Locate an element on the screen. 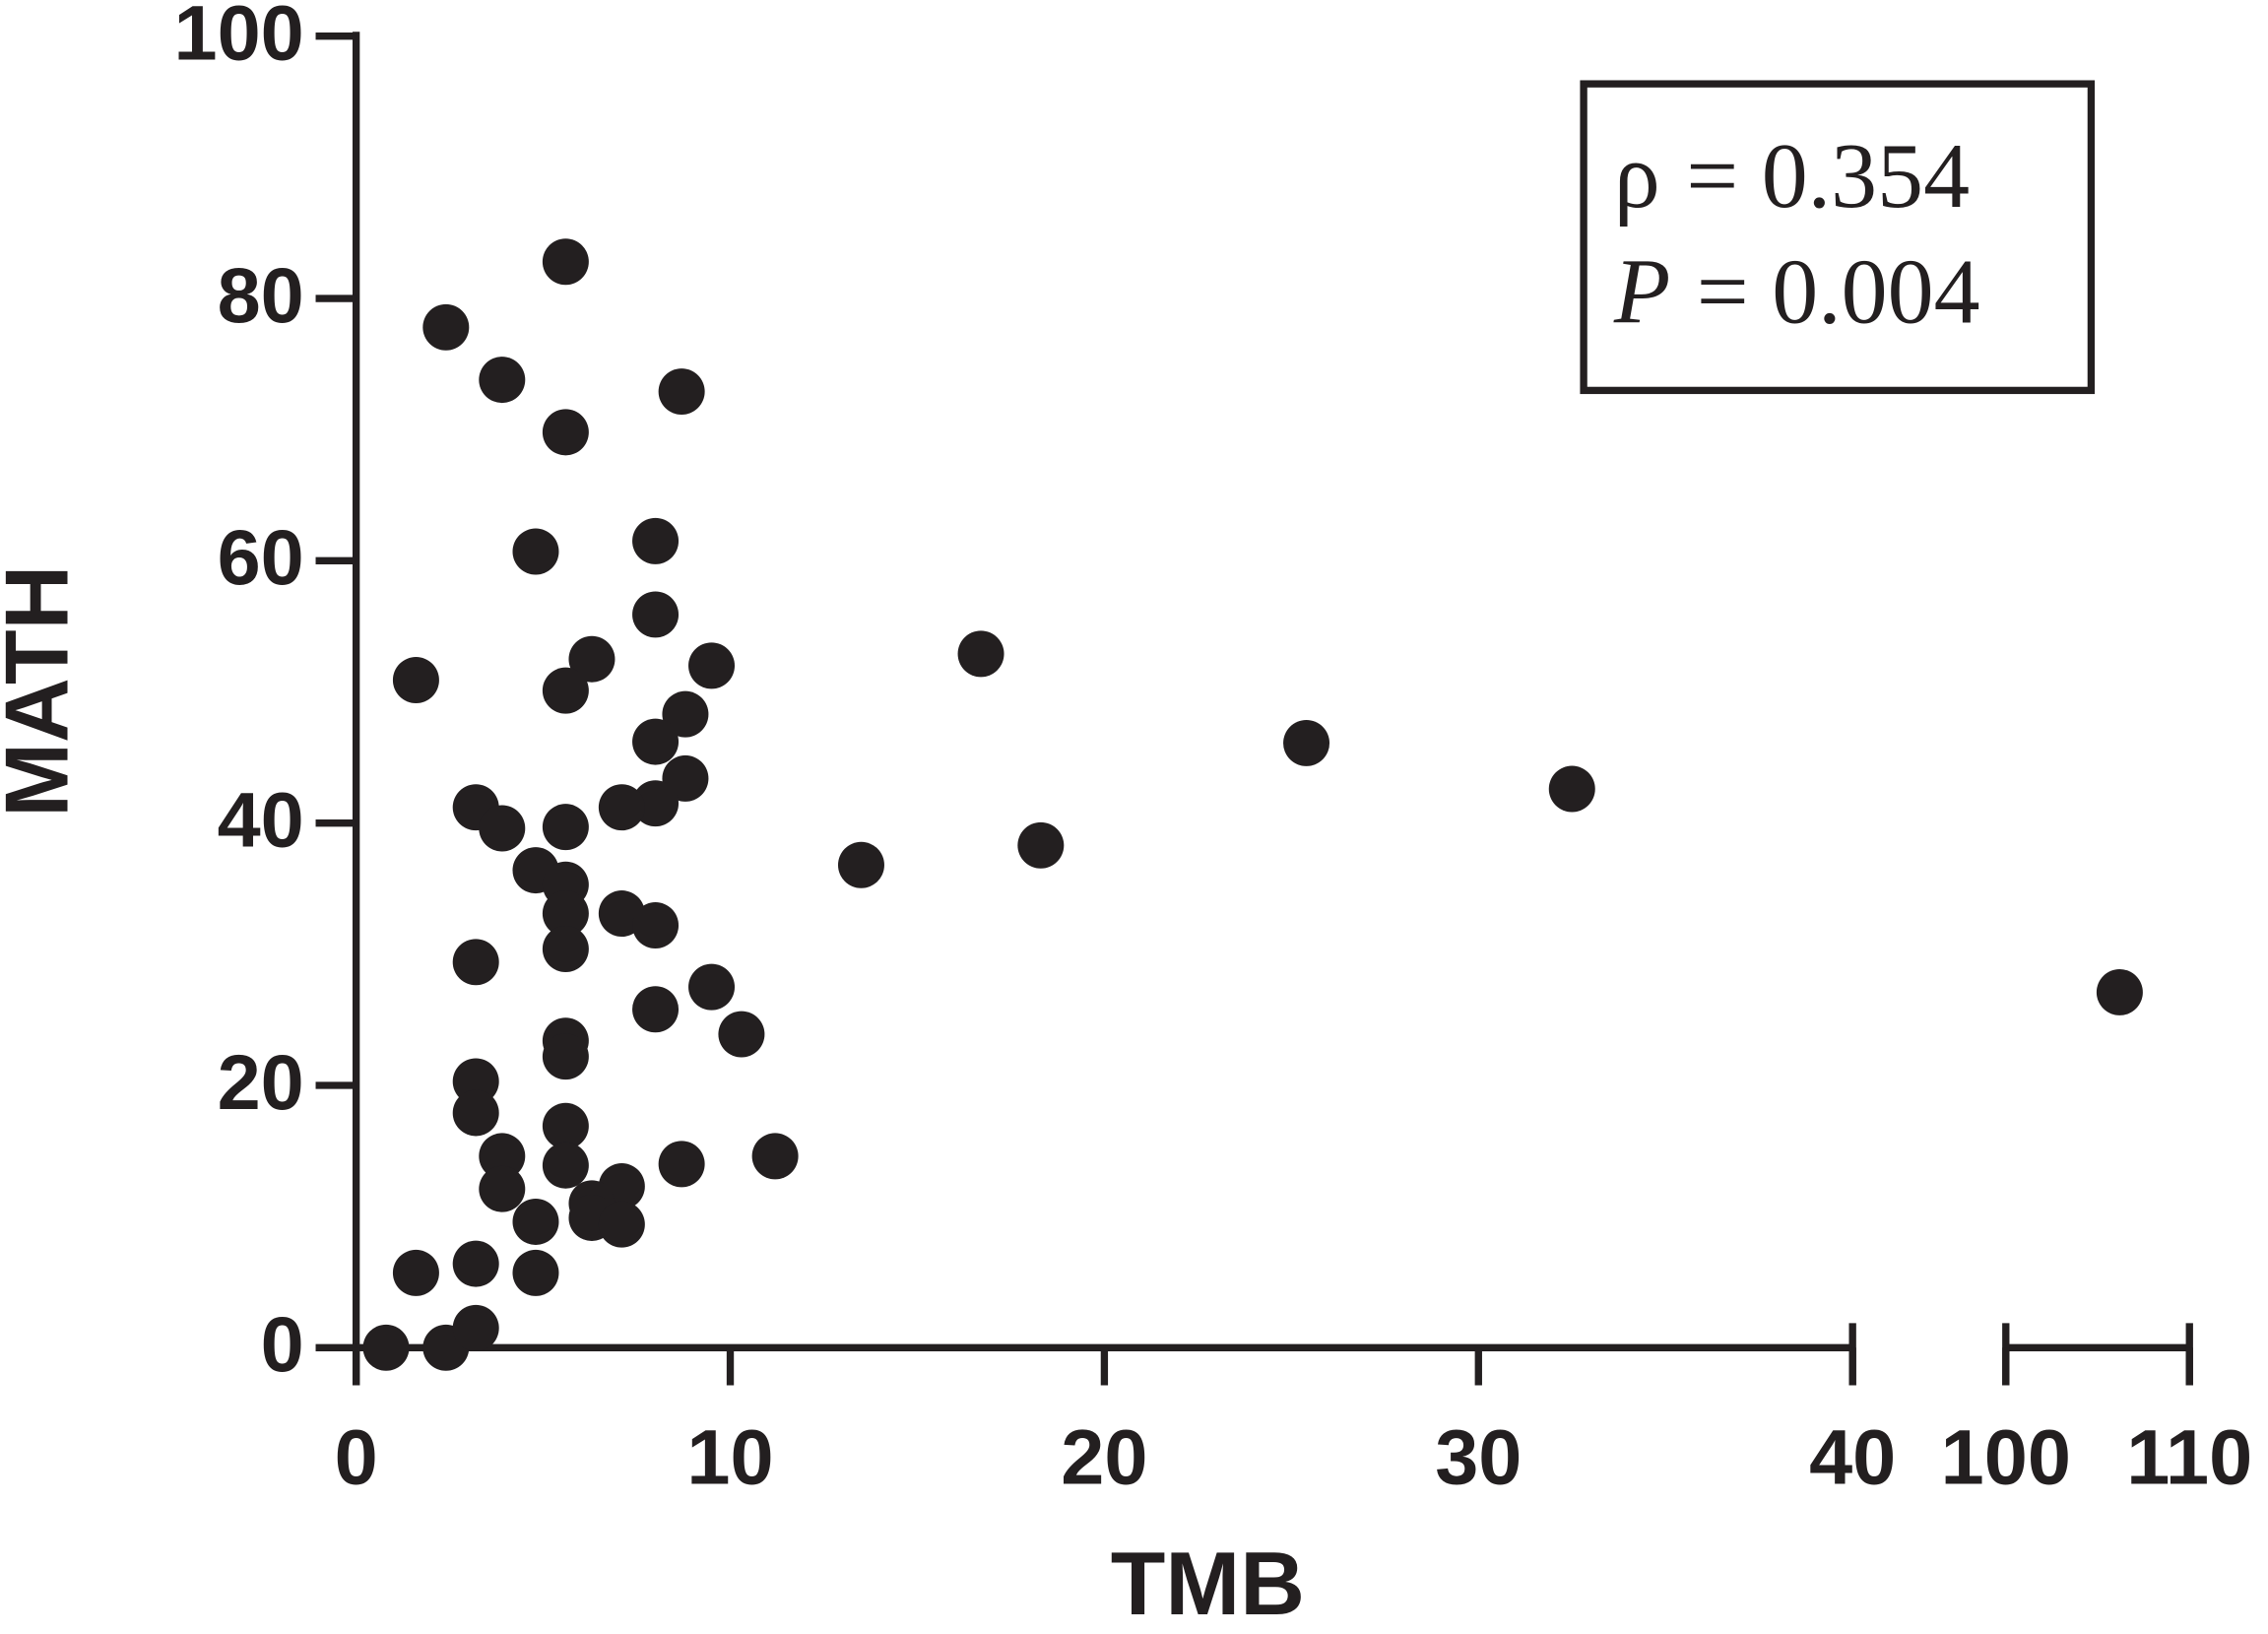  annotation-box is located at coordinates (1838, 237).